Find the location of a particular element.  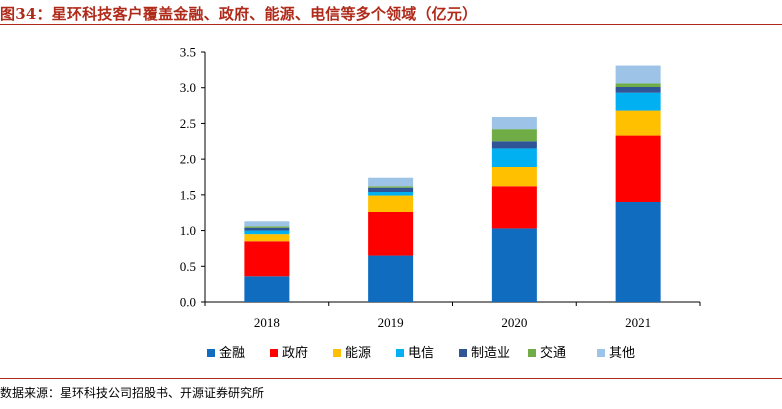

chart-title: 图34：星环科技客户覆盖金融、政府、能源、电信等多个领域（亿元） is located at coordinates (239, 14).